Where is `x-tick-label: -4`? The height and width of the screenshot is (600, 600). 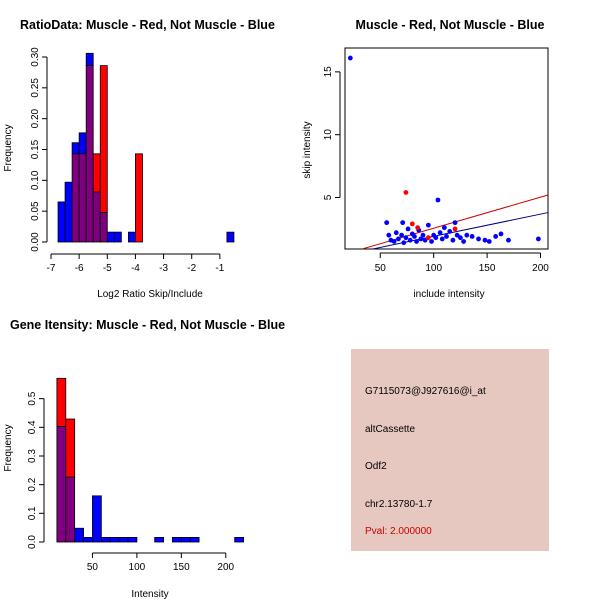 x-tick-label: -4 is located at coordinates (135, 268).